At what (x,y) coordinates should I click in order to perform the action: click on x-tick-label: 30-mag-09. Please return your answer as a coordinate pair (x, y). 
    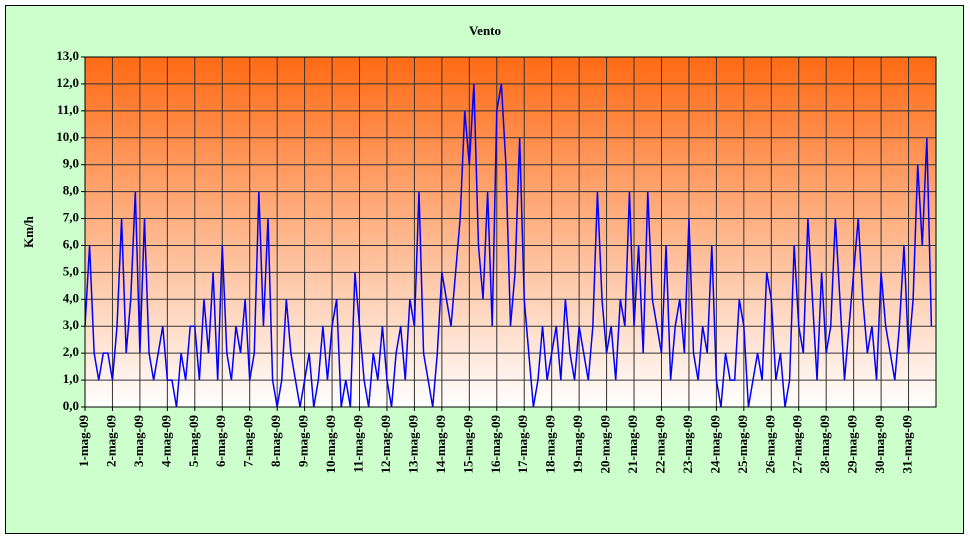
    Looking at the image, I should click on (879, 444).